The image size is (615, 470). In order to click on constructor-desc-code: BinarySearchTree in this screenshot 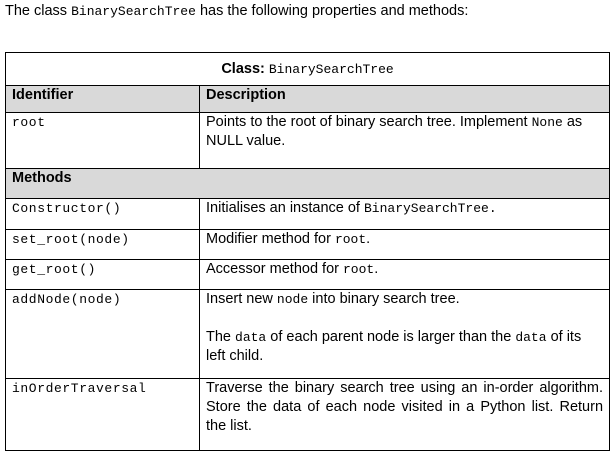, I will do `click(426, 208)`.